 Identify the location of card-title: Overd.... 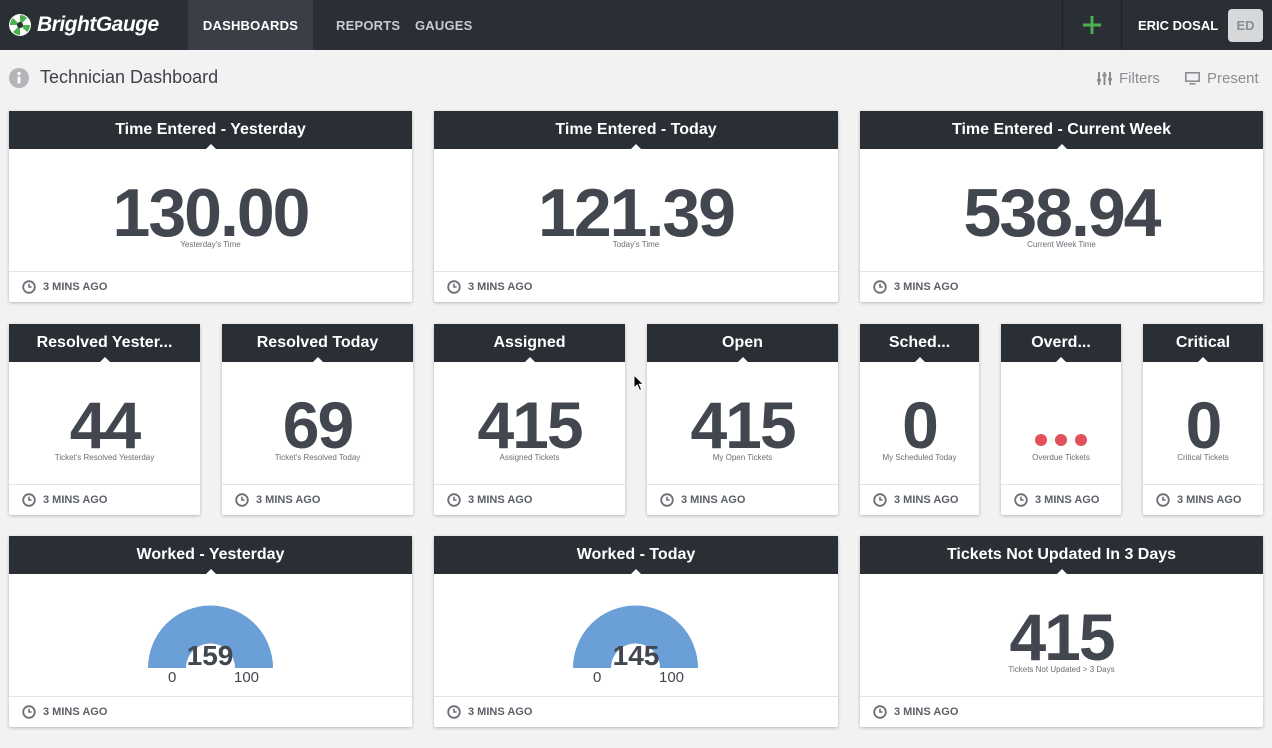
(1061, 343).